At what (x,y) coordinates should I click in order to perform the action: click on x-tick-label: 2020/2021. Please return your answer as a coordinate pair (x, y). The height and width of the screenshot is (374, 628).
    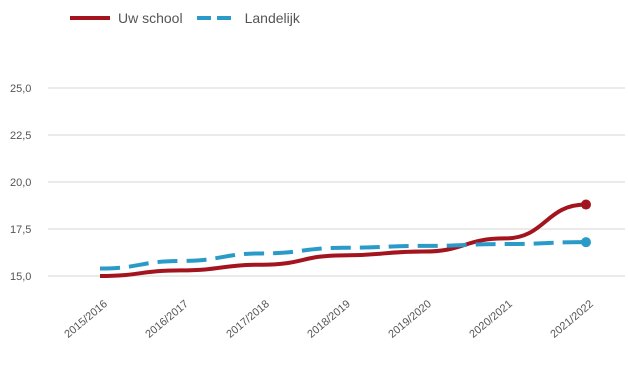
    Looking at the image, I should click on (491, 319).